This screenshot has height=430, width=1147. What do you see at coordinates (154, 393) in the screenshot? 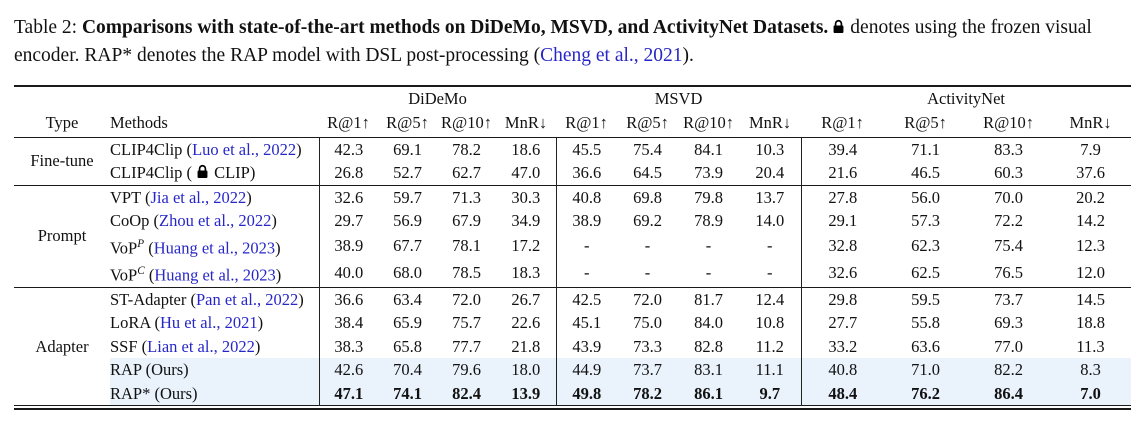
I see `text-segment: RAP* (Ours)` at bounding box center [154, 393].